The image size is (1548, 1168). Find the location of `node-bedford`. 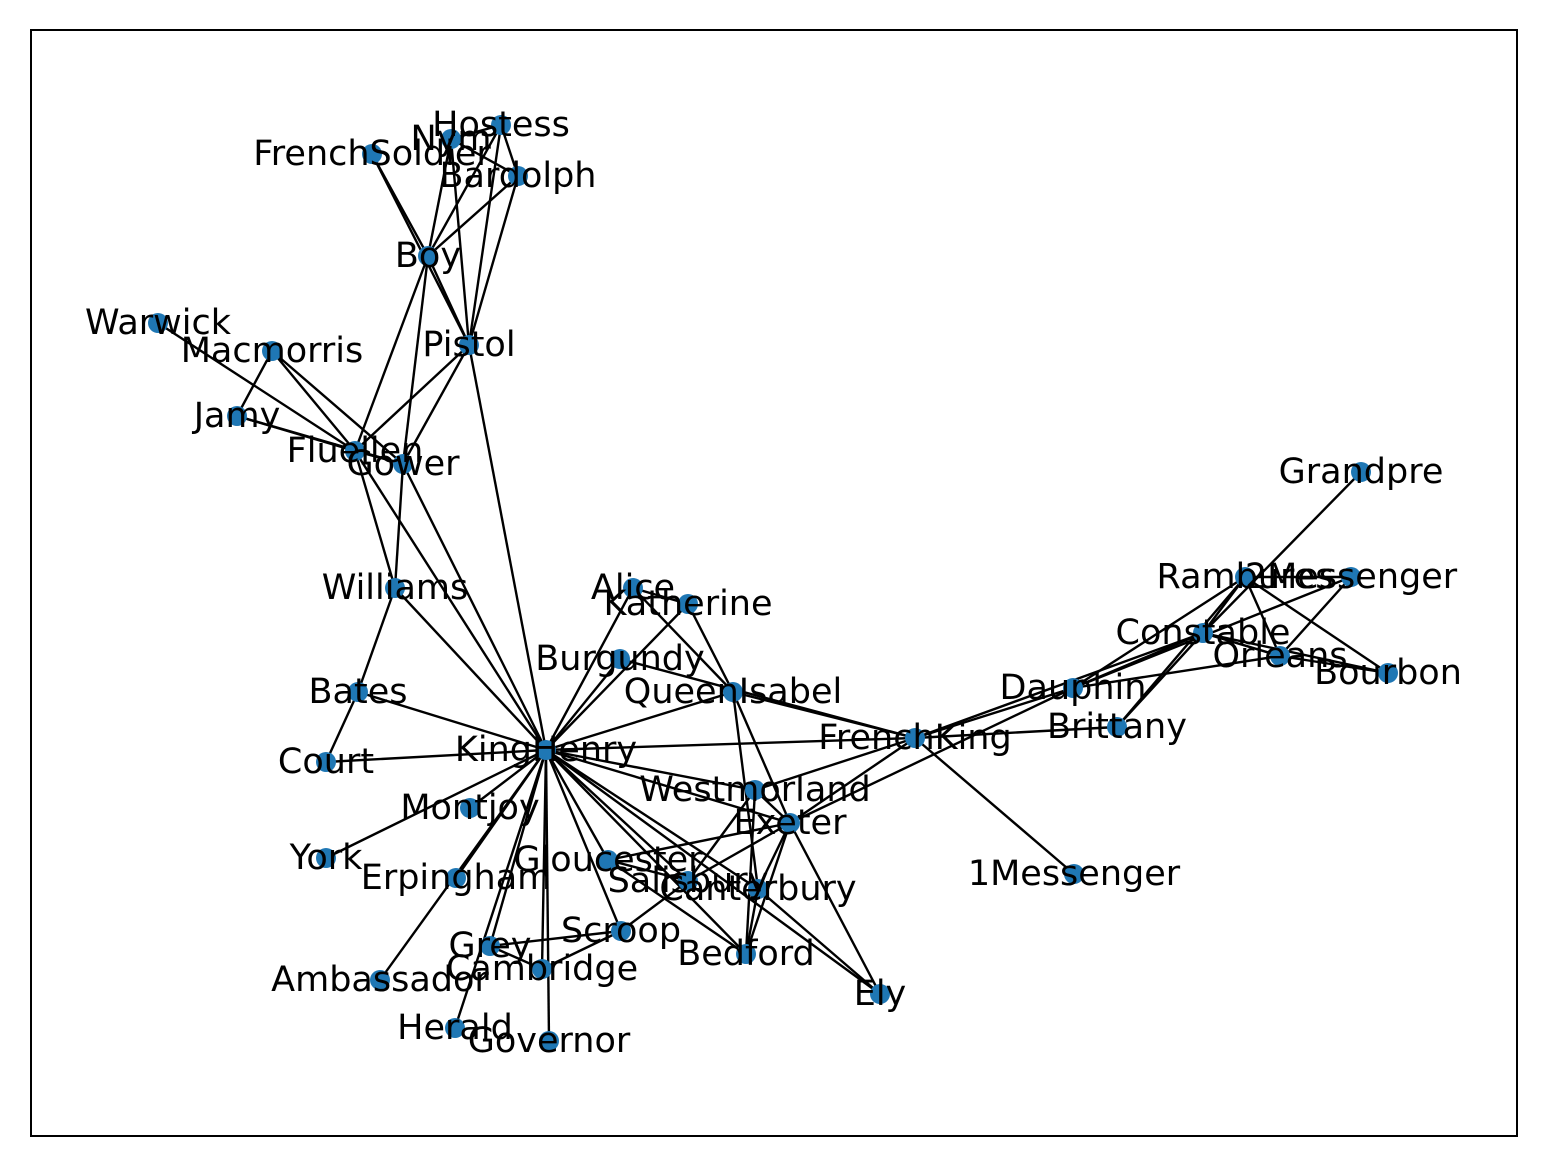

node-bedford is located at coordinates (746, 954).